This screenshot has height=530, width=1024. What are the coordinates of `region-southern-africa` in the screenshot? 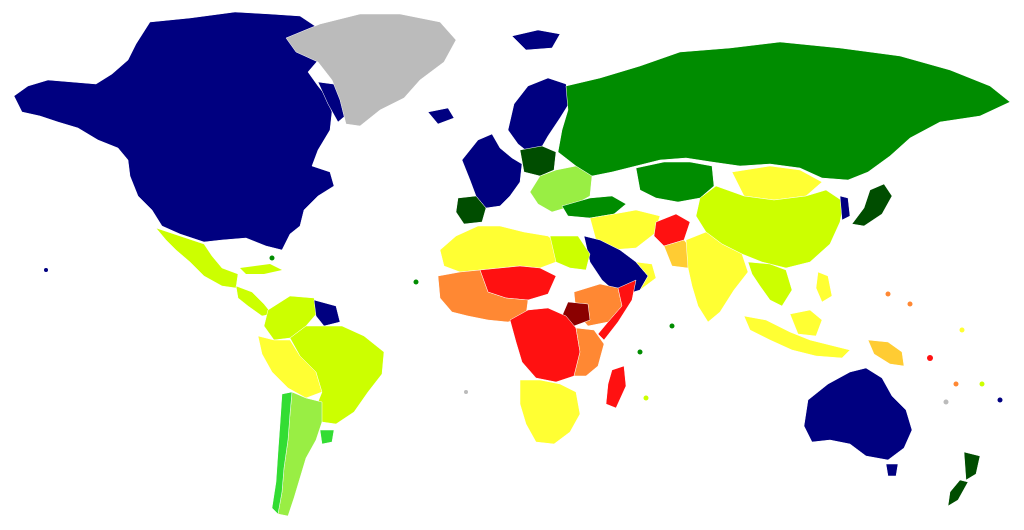 It's located at (550, 412).